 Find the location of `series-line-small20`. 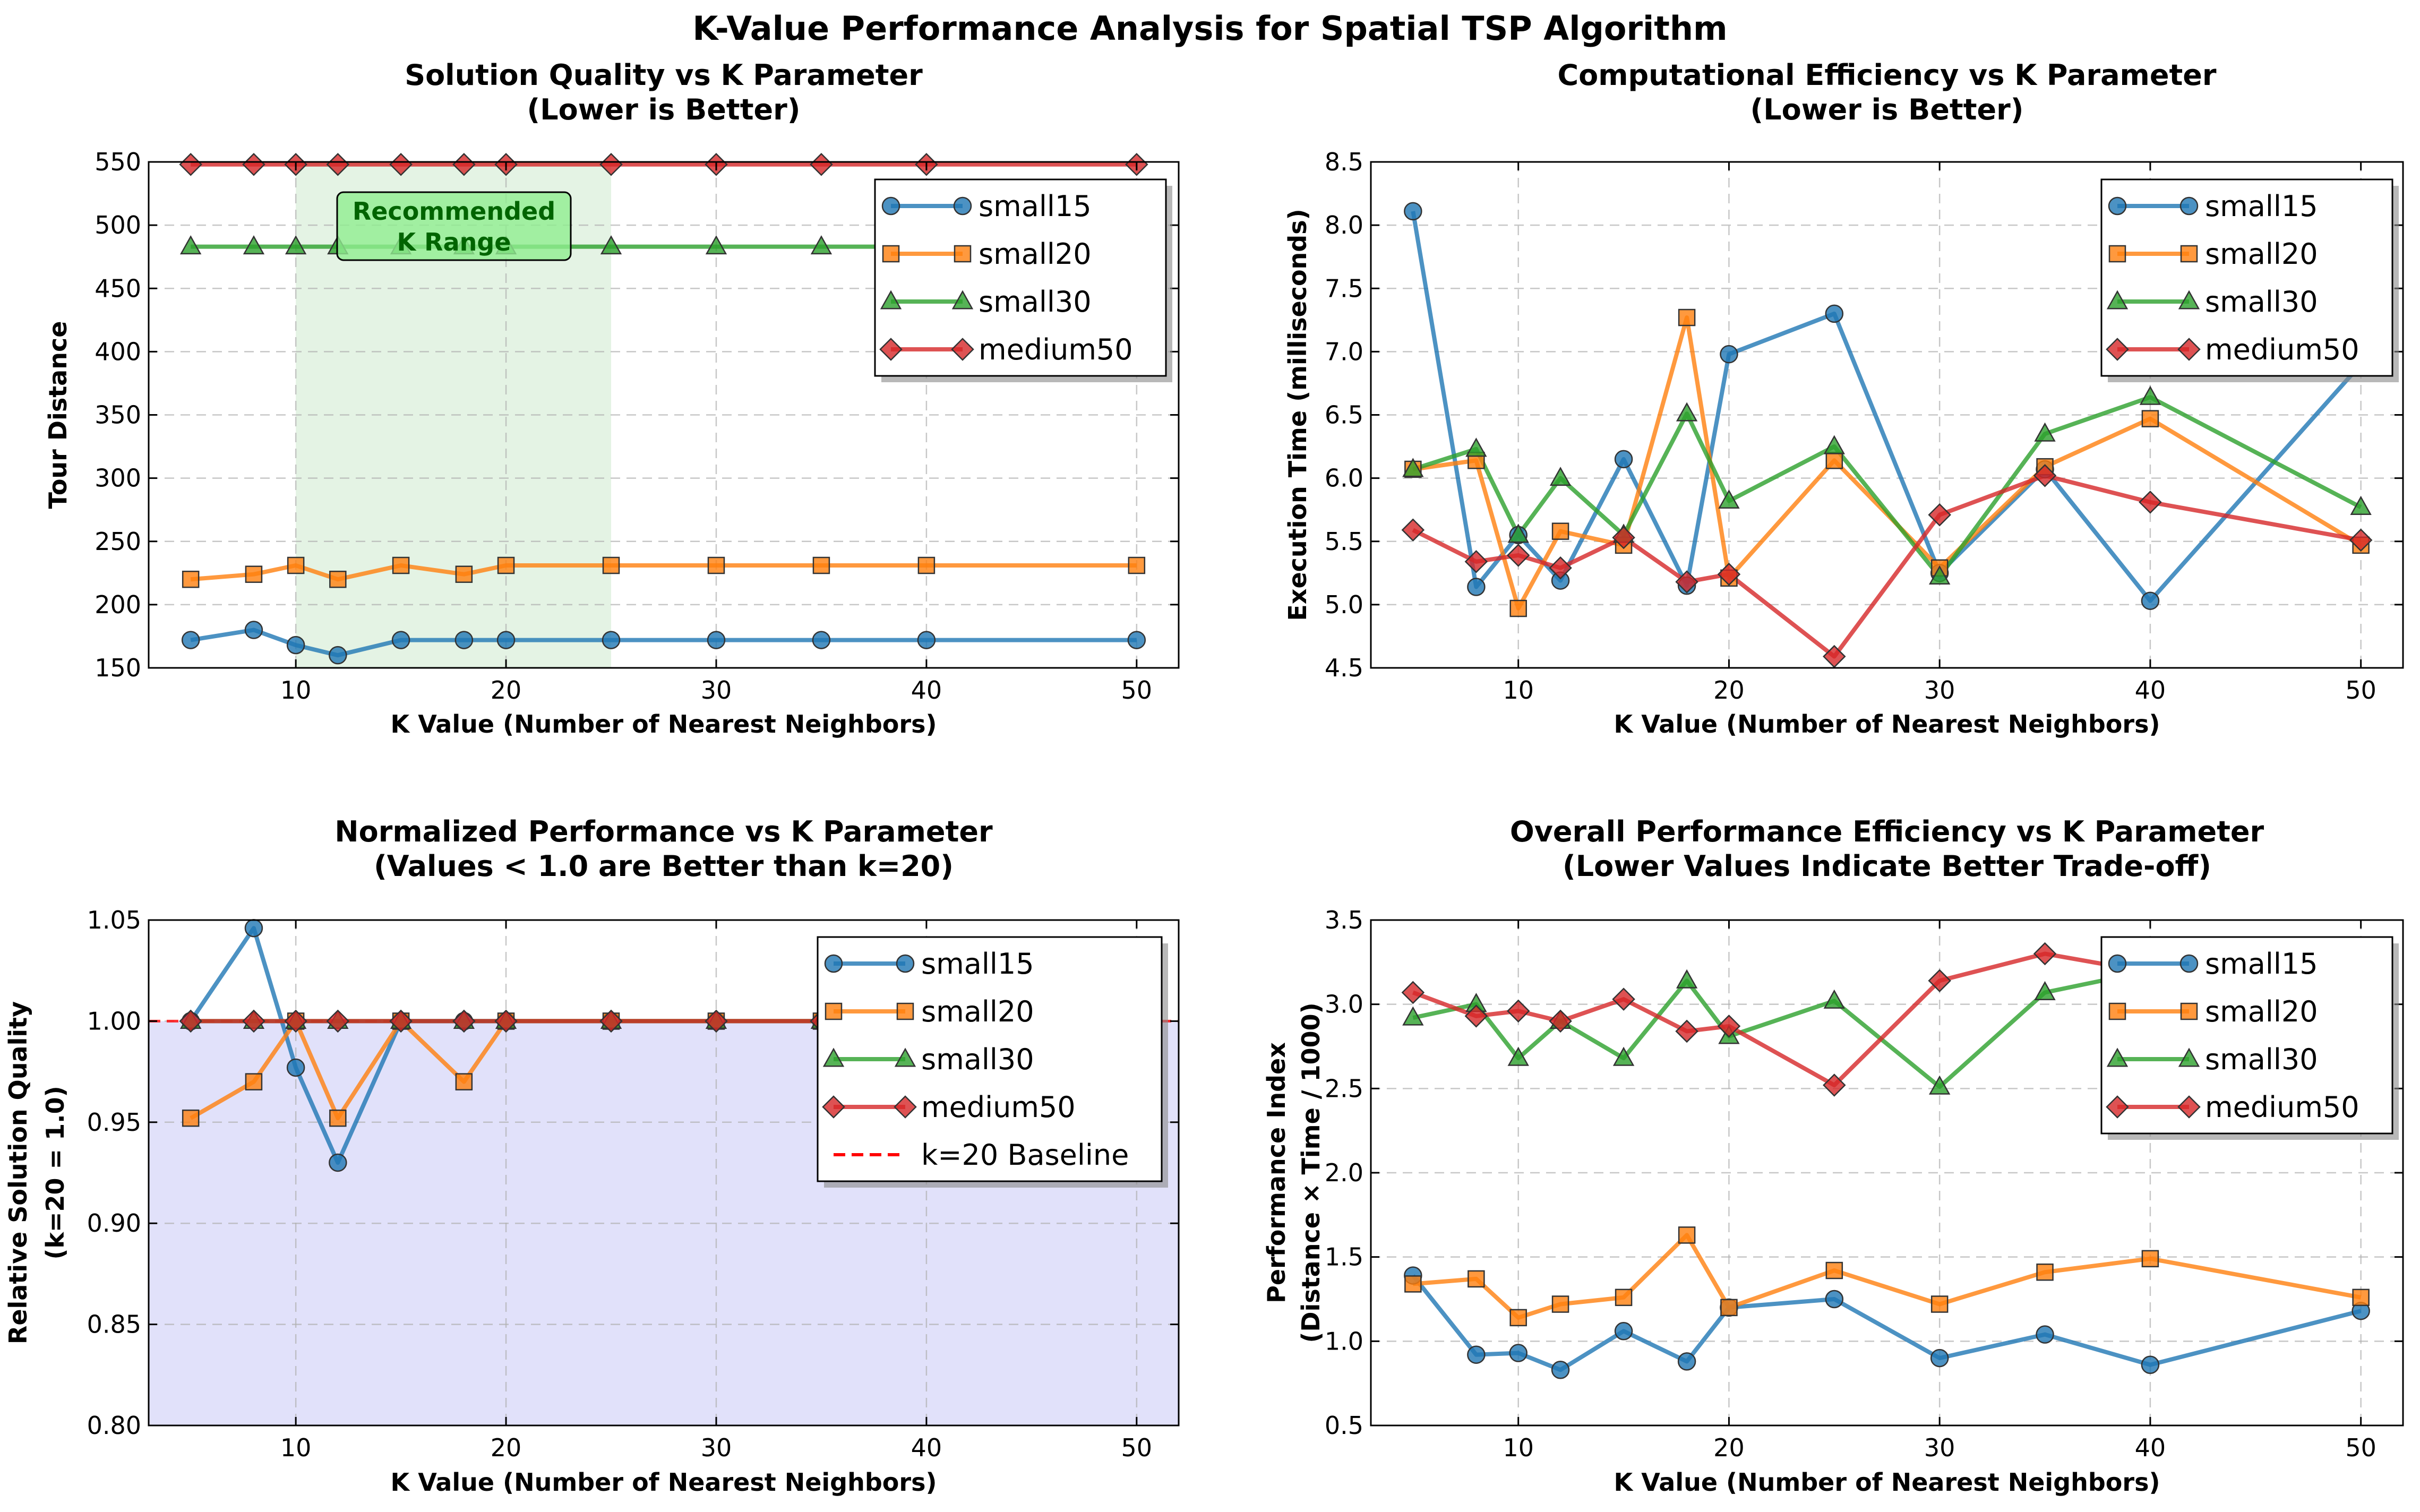

series-line-small20 is located at coordinates (1887, 463).